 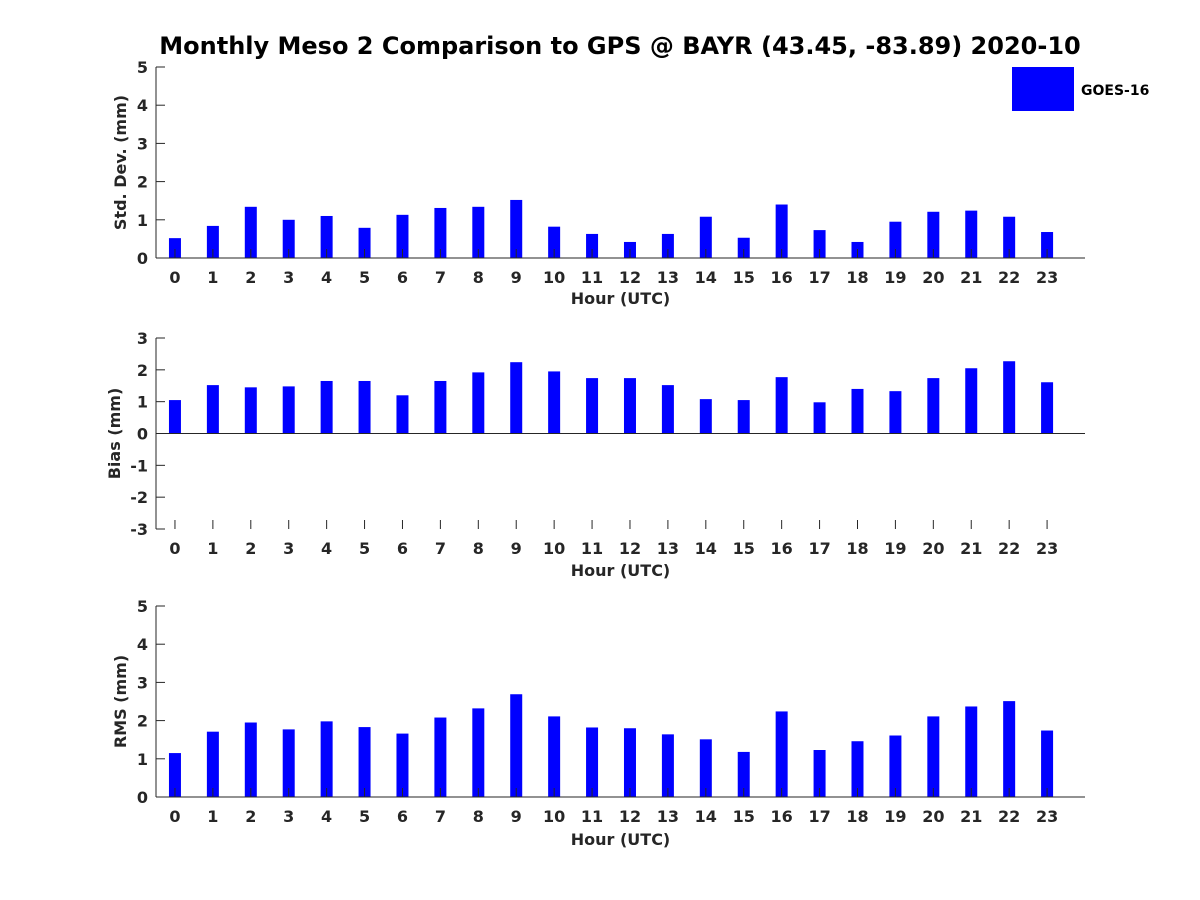 What do you see at coordinates (895, 548) in the screenshot?
I see `bias-x-tick-label: 19` at bounding box center [895, 548].